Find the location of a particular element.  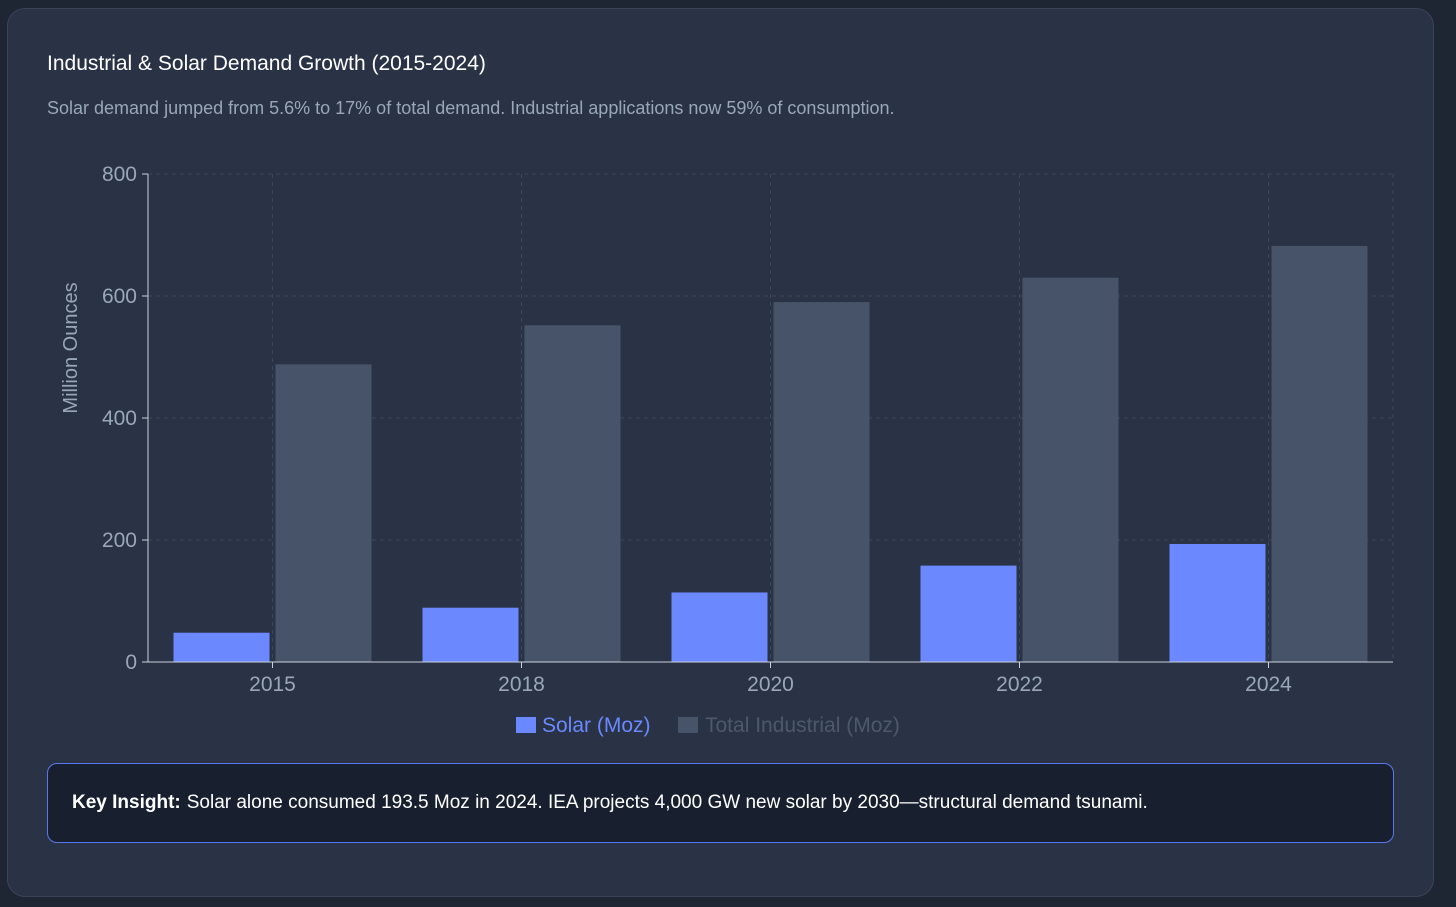

x-tick-label: 2018 is located at coordinates (521, 684).